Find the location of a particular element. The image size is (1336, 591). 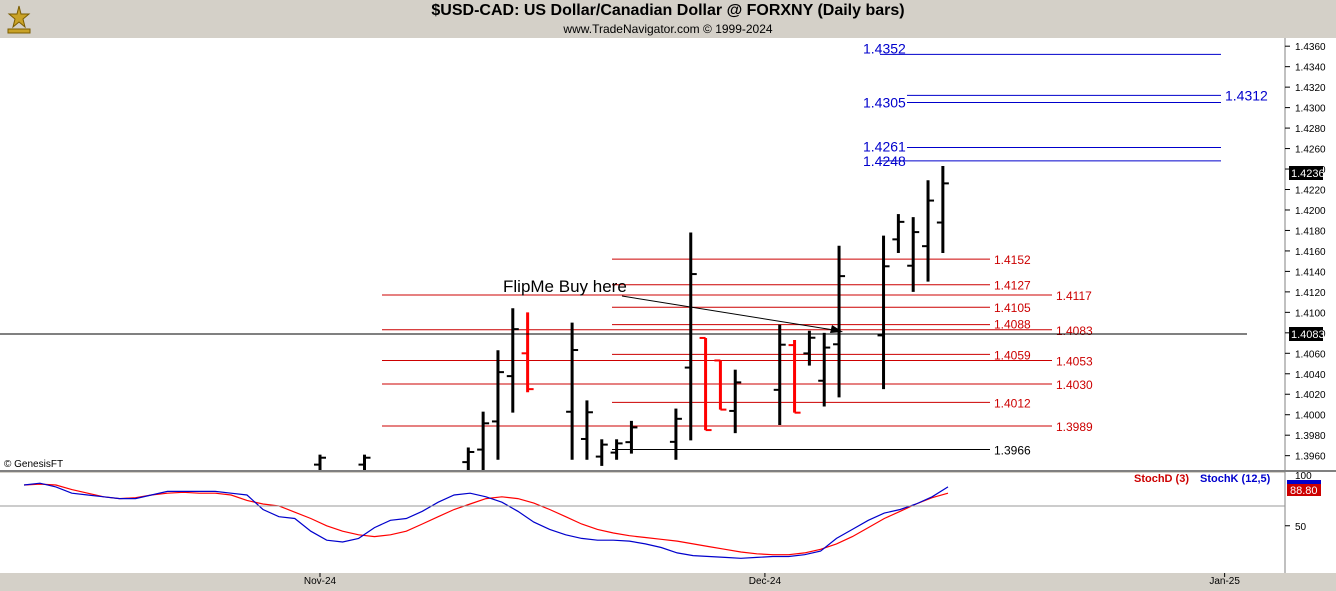

time-axis: Nov-24 Dec-24 Jan-25 is located at coordinates (772, 580).